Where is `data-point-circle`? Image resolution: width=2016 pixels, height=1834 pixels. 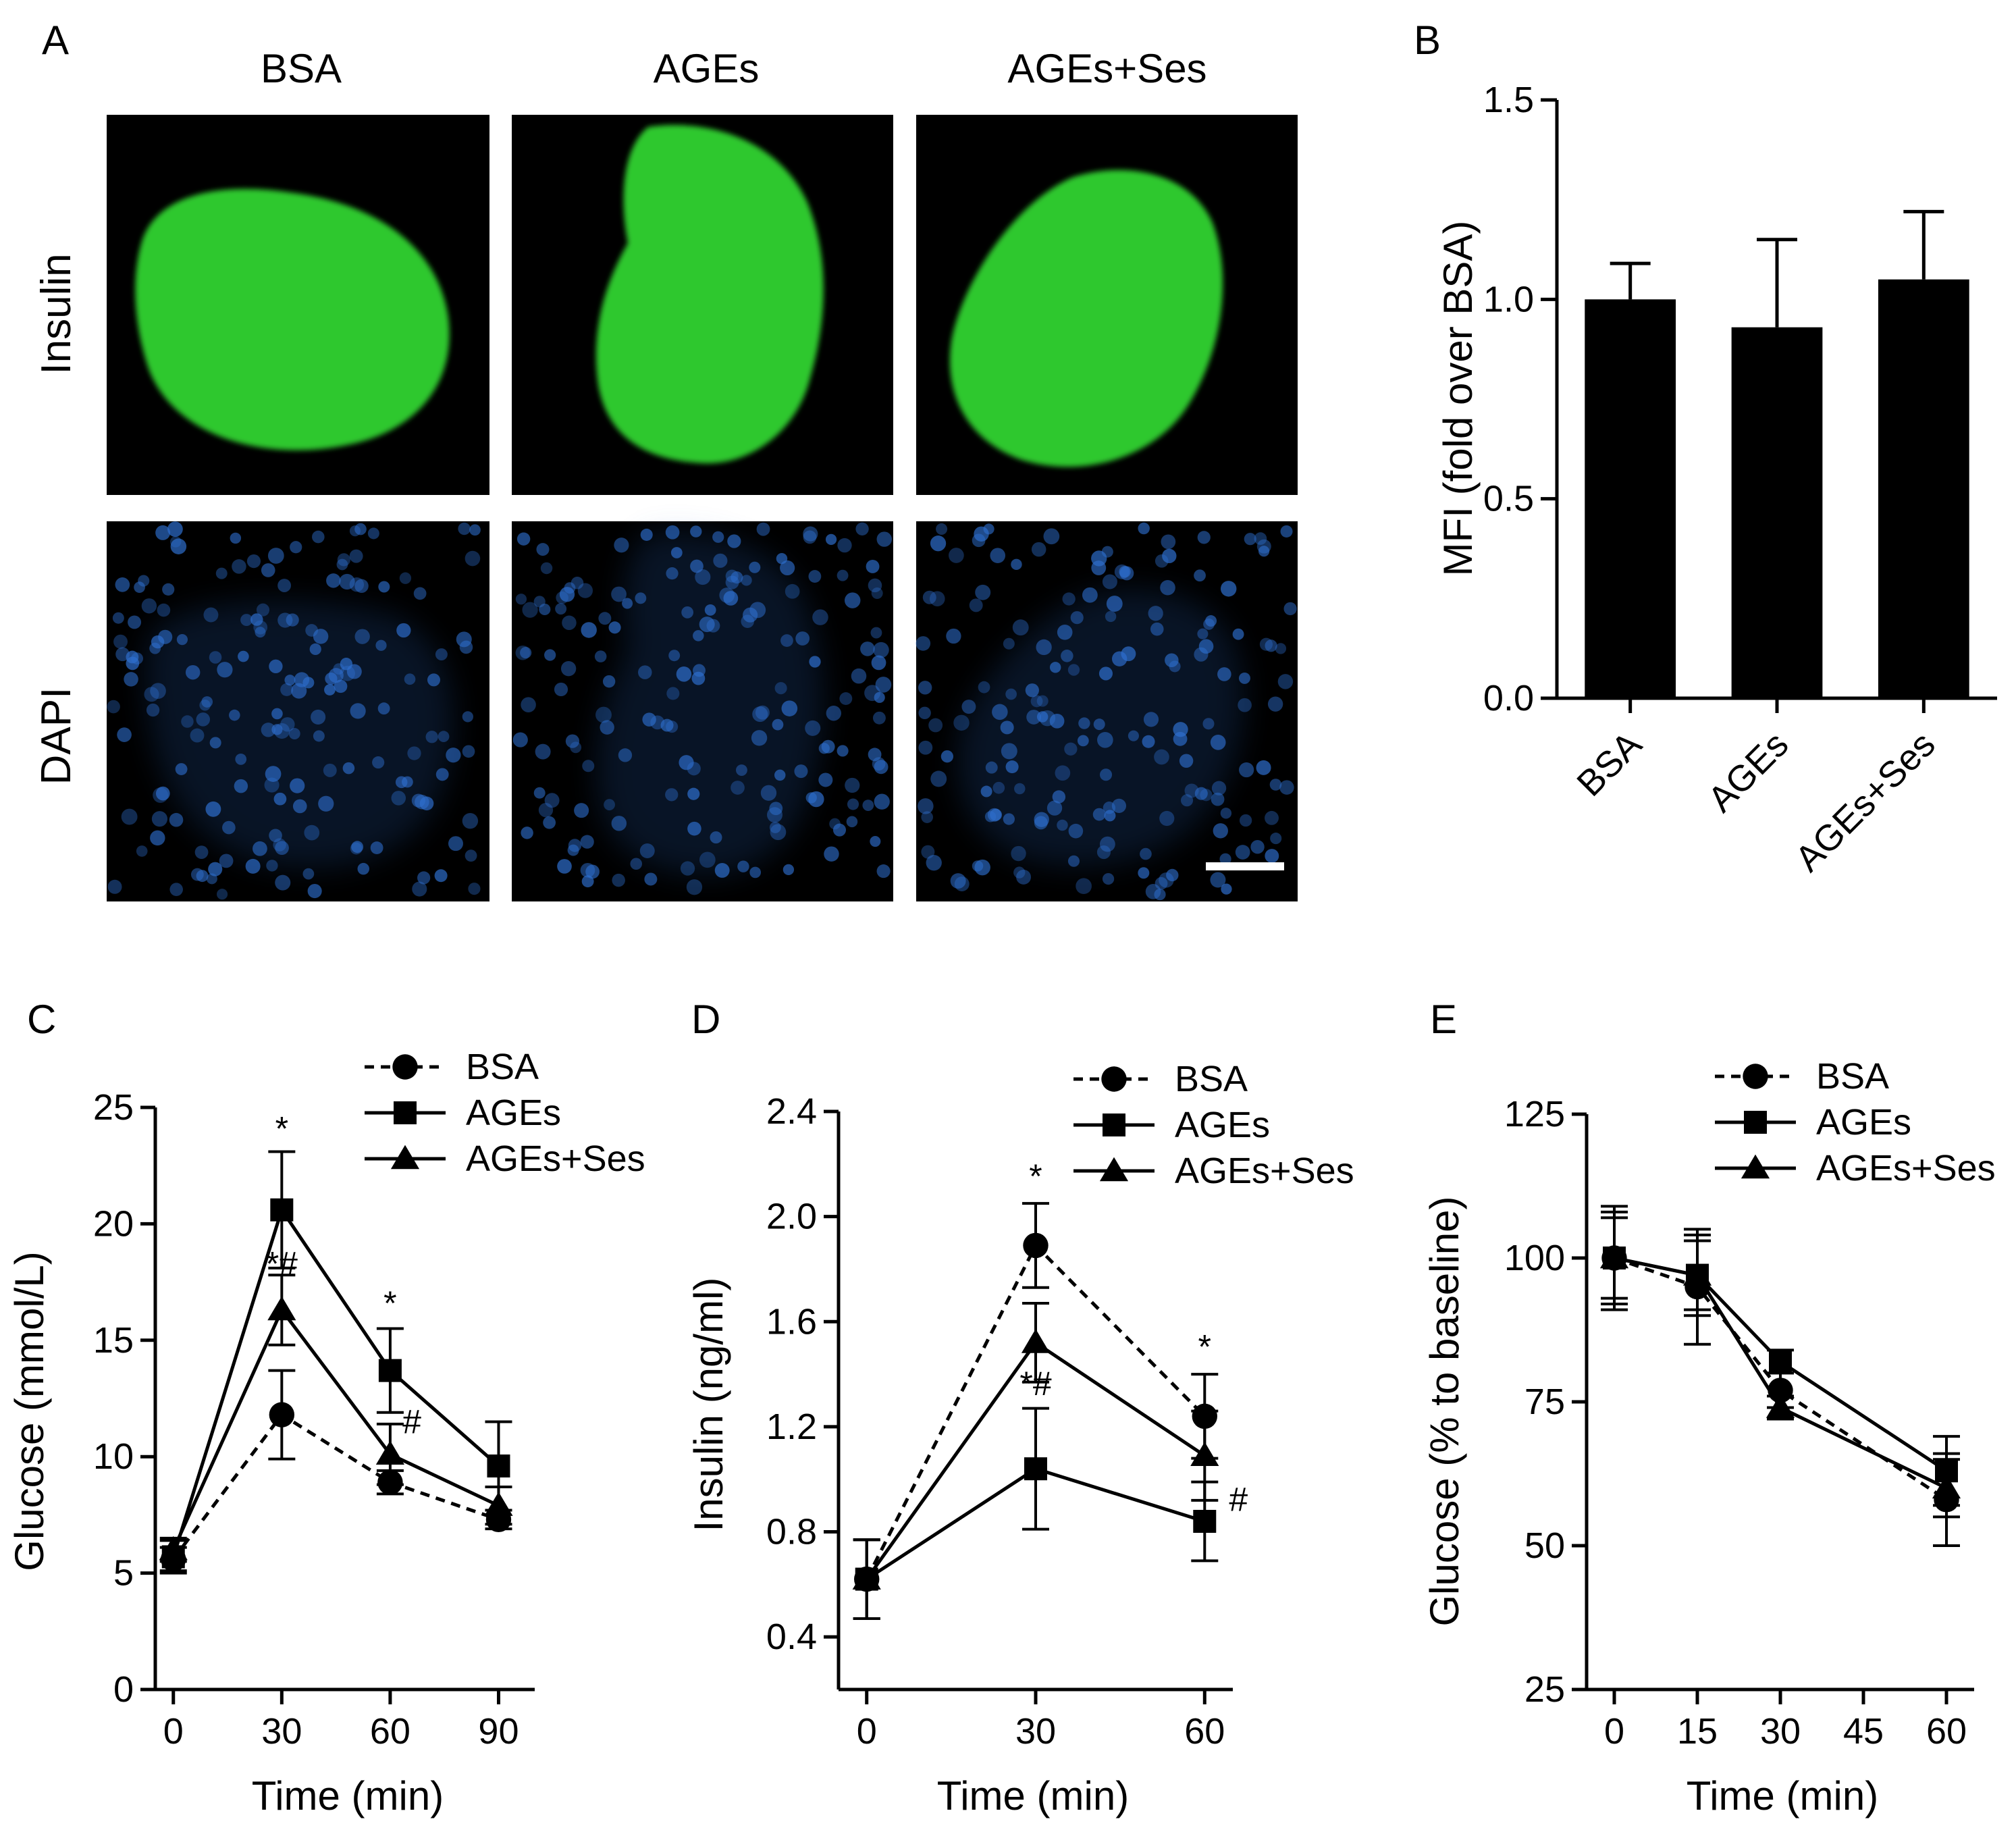 data-point-circle is located at coordinates (405, 1067).